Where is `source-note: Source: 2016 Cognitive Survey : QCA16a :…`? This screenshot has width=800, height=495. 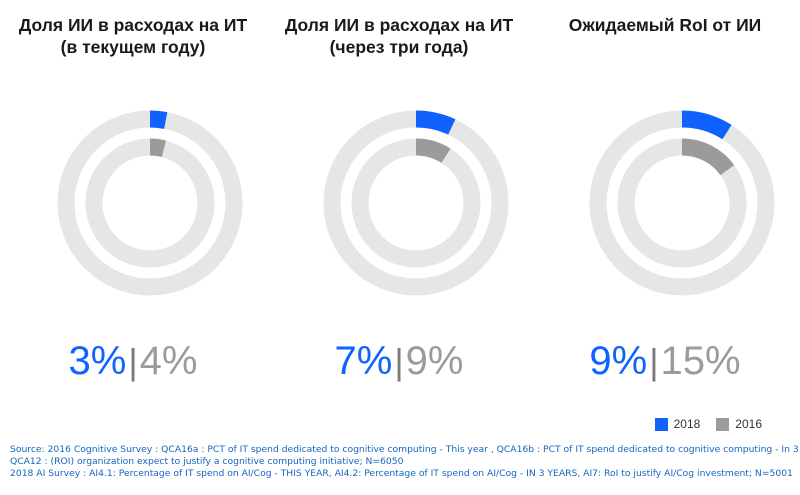
source-note: Source: 2016 Cognitive Survey : QCA16a :… is located at coordinates (405, 462).